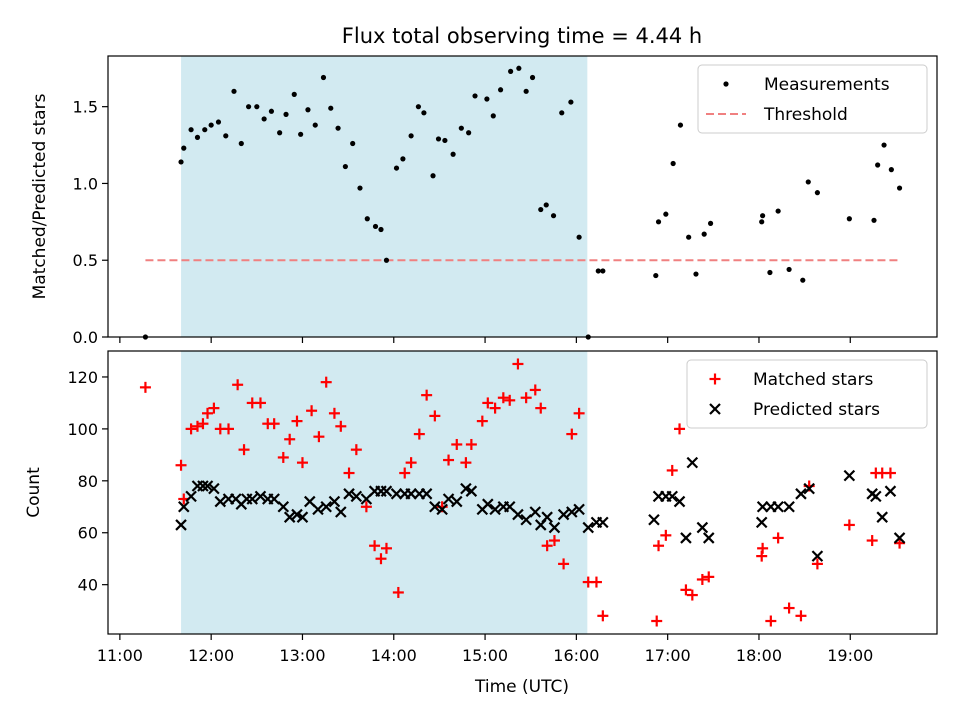  What do you see at coordinates (85, 260) in the screenshot?
I see `y-tick-label: 0.5` at bounding box center [85, 260].